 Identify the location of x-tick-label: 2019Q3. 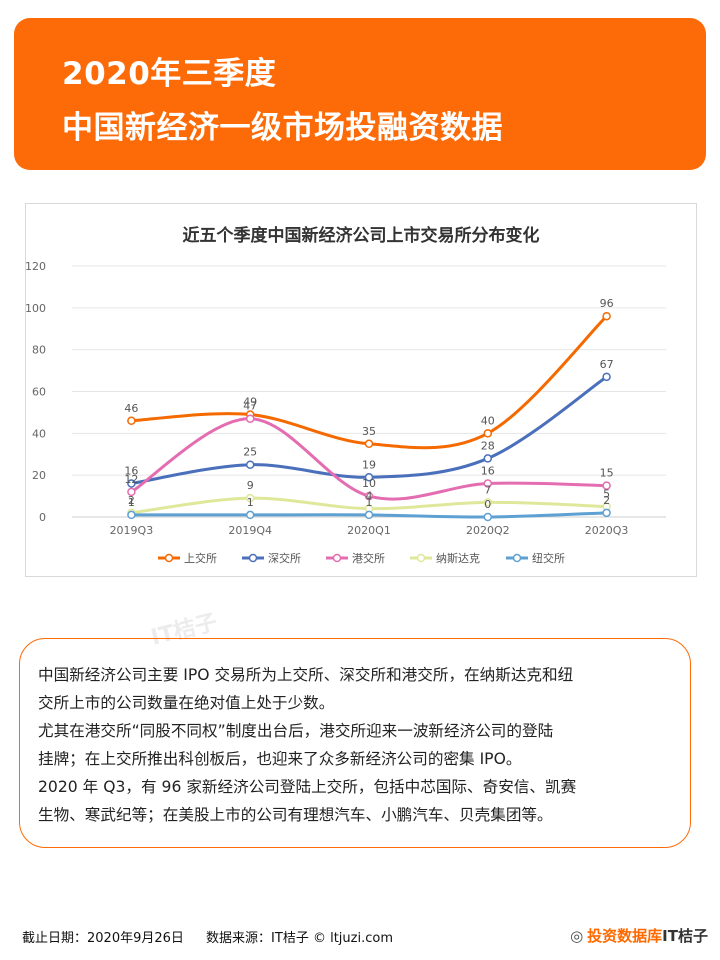
(132, 530).